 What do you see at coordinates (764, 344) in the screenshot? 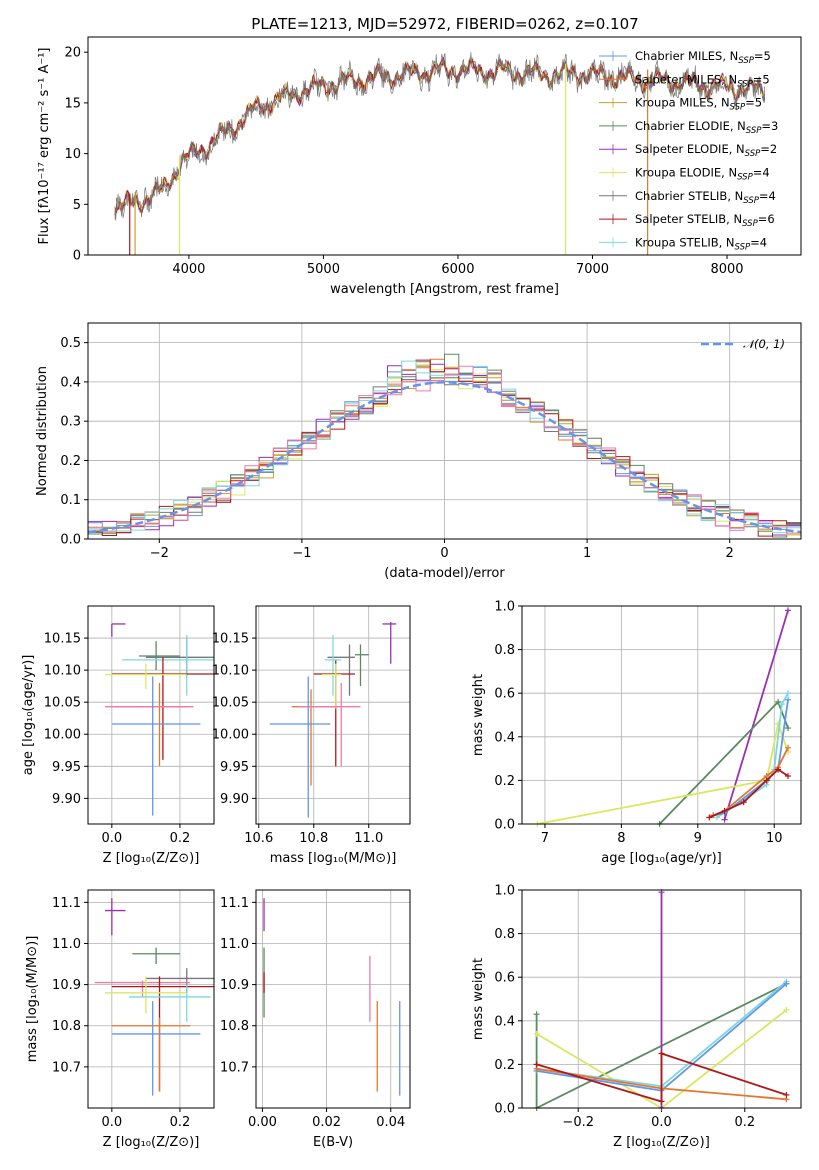
I see `legend-label: 𝒩(0, 1)` at bounding box center [764, 344].